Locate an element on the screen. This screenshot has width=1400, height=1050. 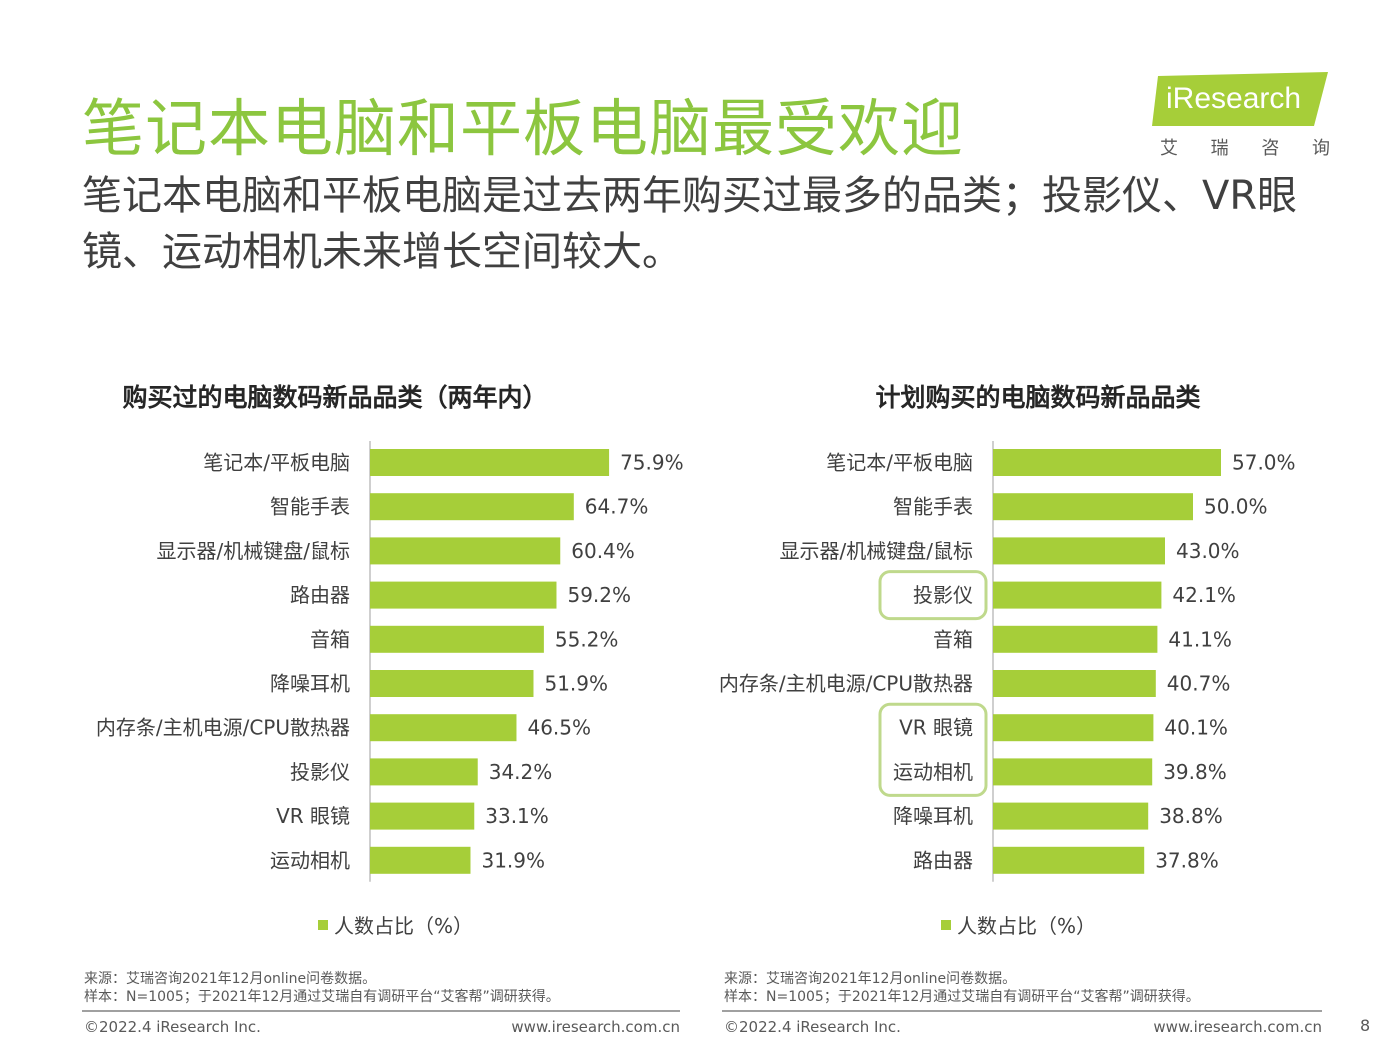
data-label: 41.1% is located at coordinates (1200, 639).